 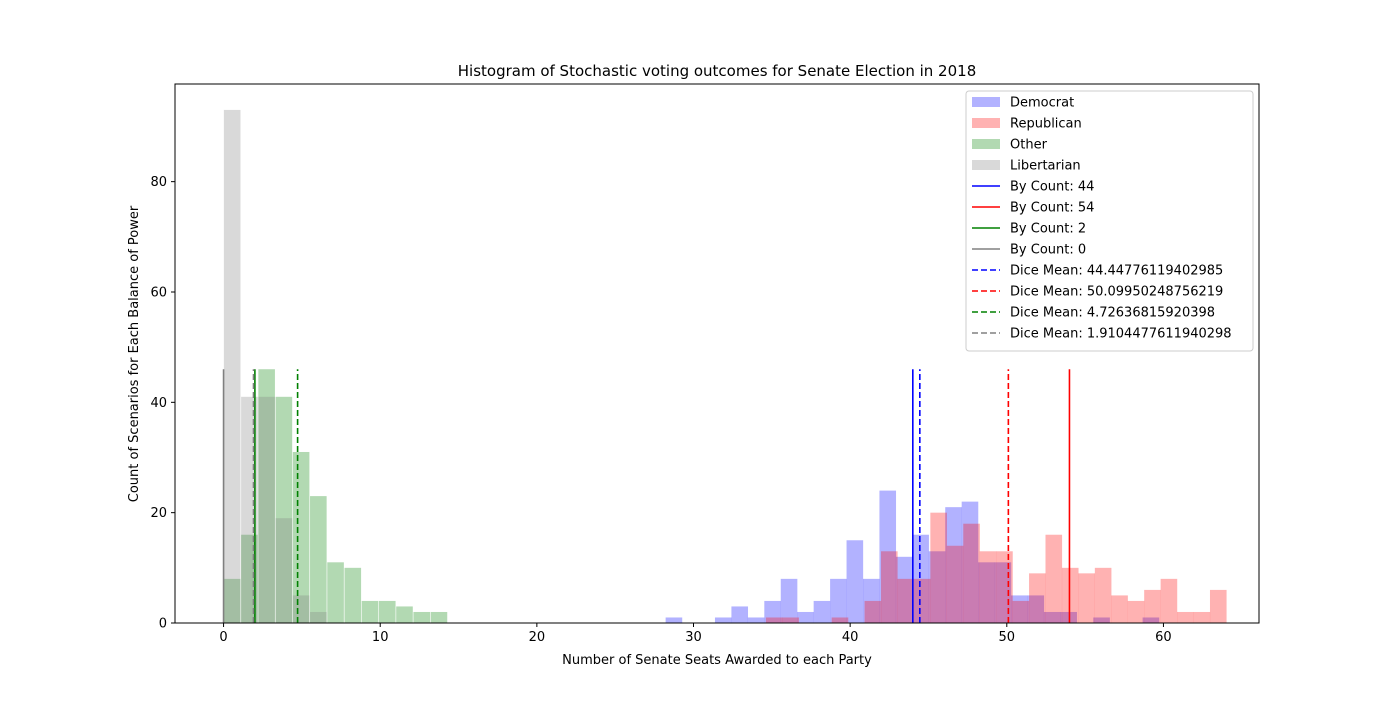 What do you see at coordinates (1046, 124) in the screenshot?
I see `legend-label: Republican` at bounding box center [1046, 124].